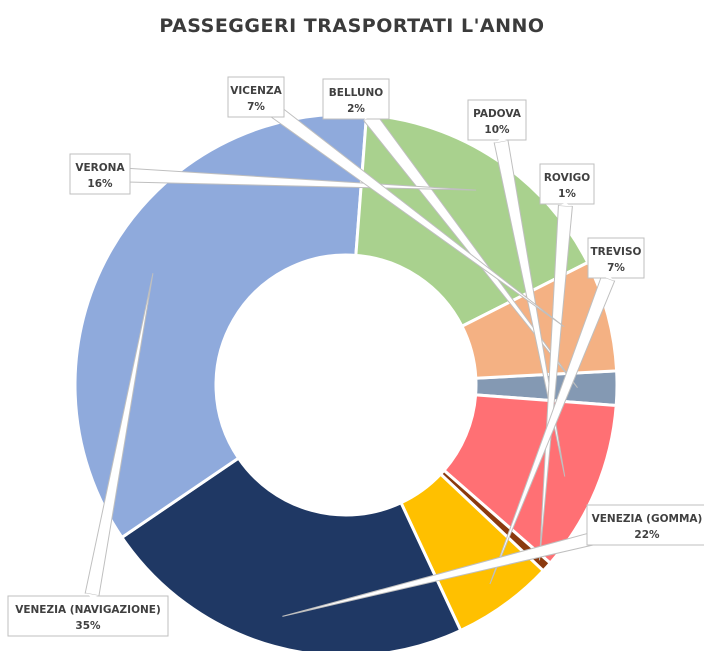 The image size is (704, 655). What do you see at coordinates (351, 26) in the screenshot?
I see `chart-title: PASSEGGERI TRASPORTATI L'ANNO` at bounding box center [351, 26].